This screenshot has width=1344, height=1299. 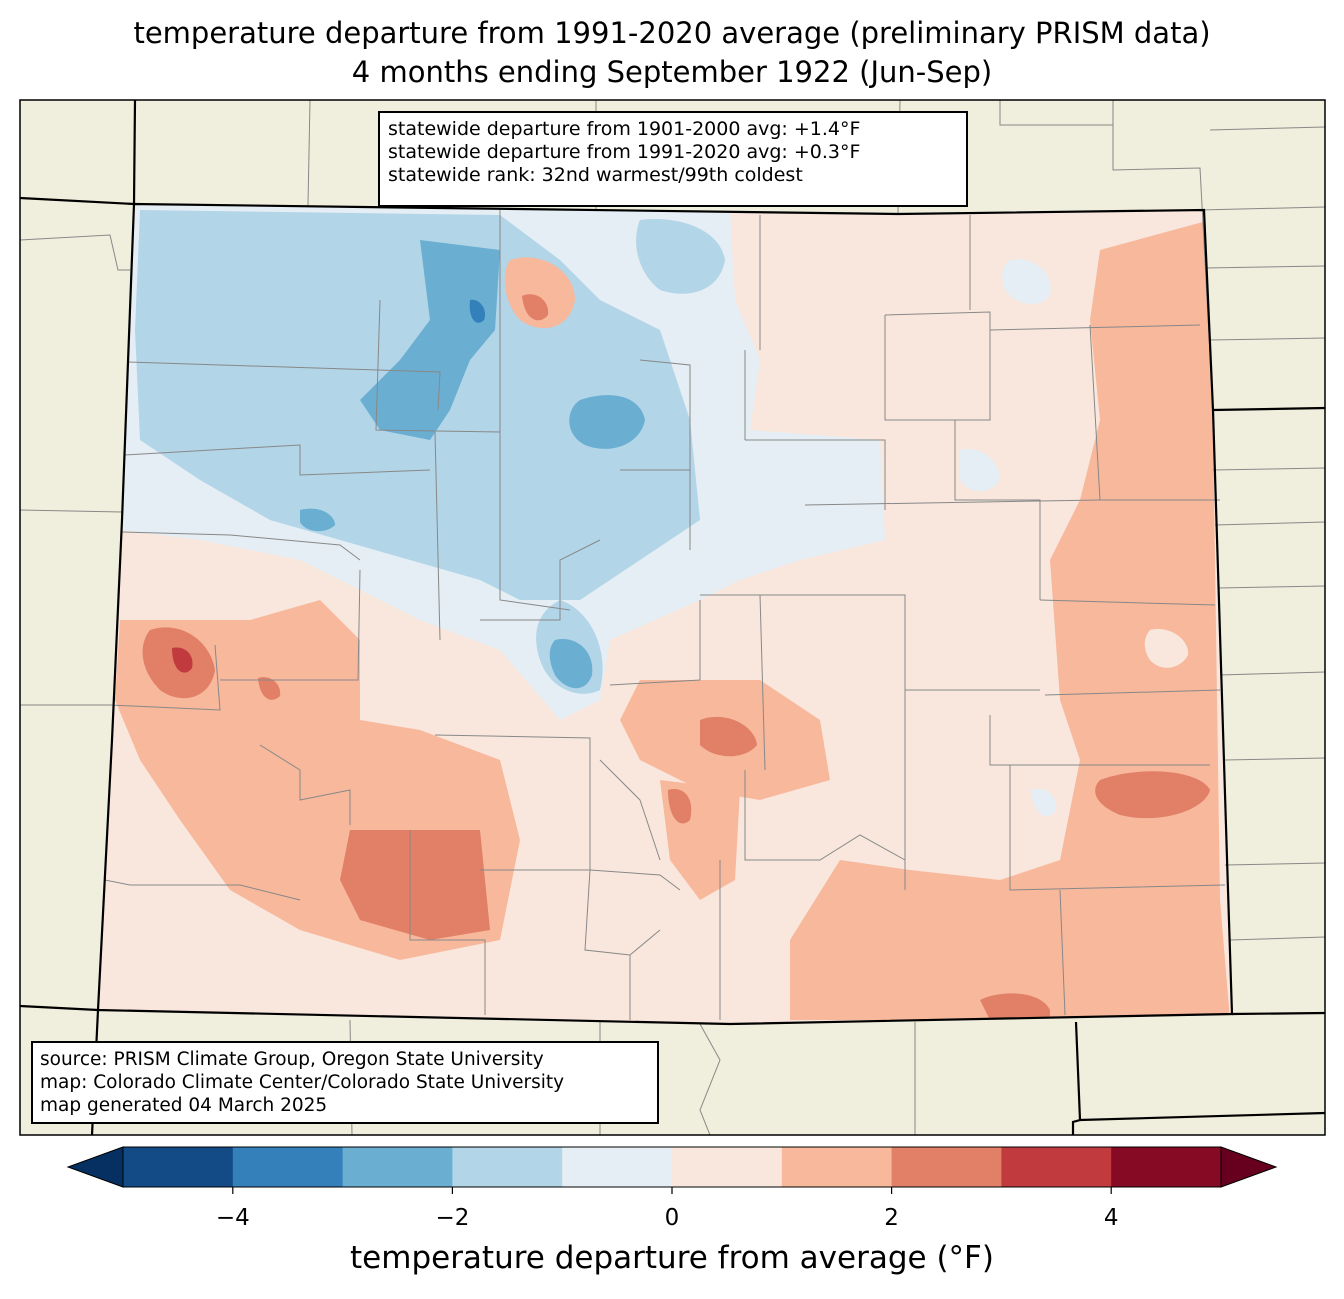 What do you see at coordinates (1249, 1167) in the screenshot?
I see `colorbar-over-arrow` at bounding box center [1249, 1167].